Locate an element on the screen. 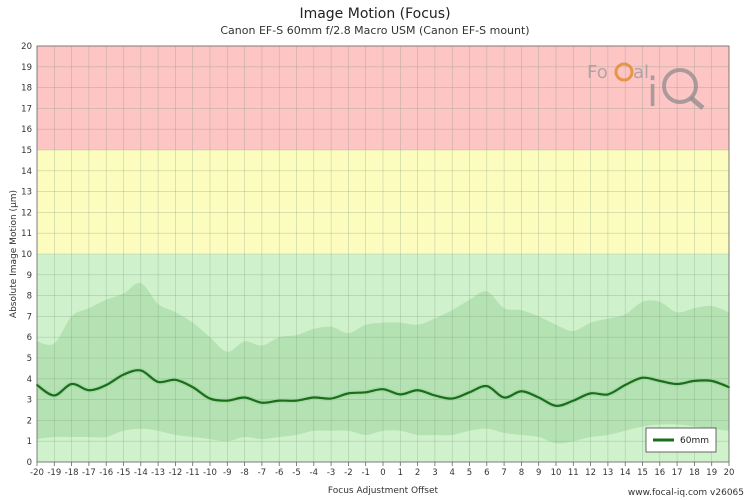 This screenshot has width=750, height=500. chart-title: Image Motion (Focus) is located at coordinates (375, 14).